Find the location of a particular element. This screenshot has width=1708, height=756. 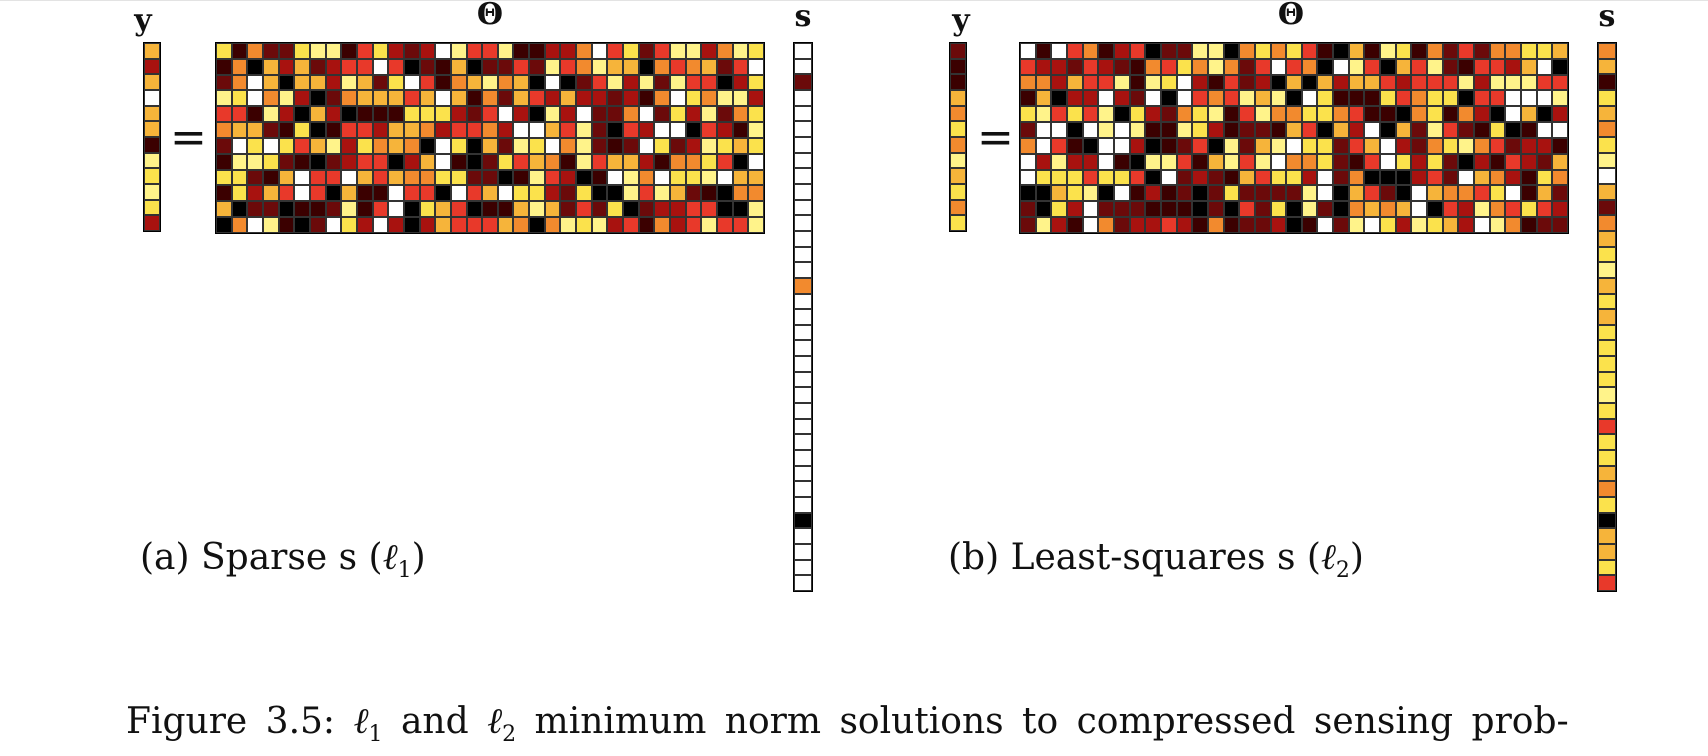

panel-b-caption-suffix: ) is located at coordinates (1356, 557).